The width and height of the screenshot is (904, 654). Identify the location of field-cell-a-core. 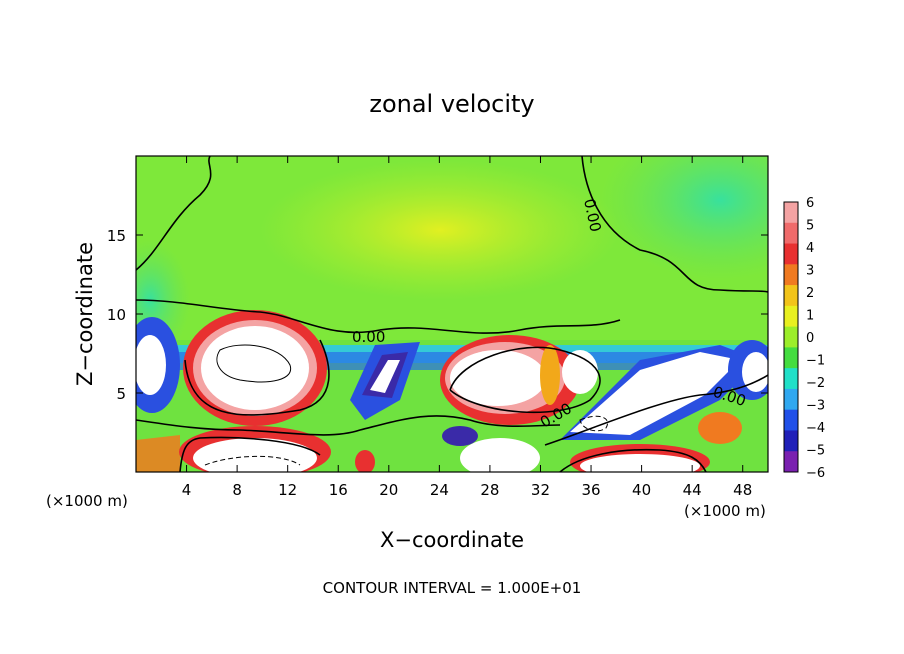
(255, 368).